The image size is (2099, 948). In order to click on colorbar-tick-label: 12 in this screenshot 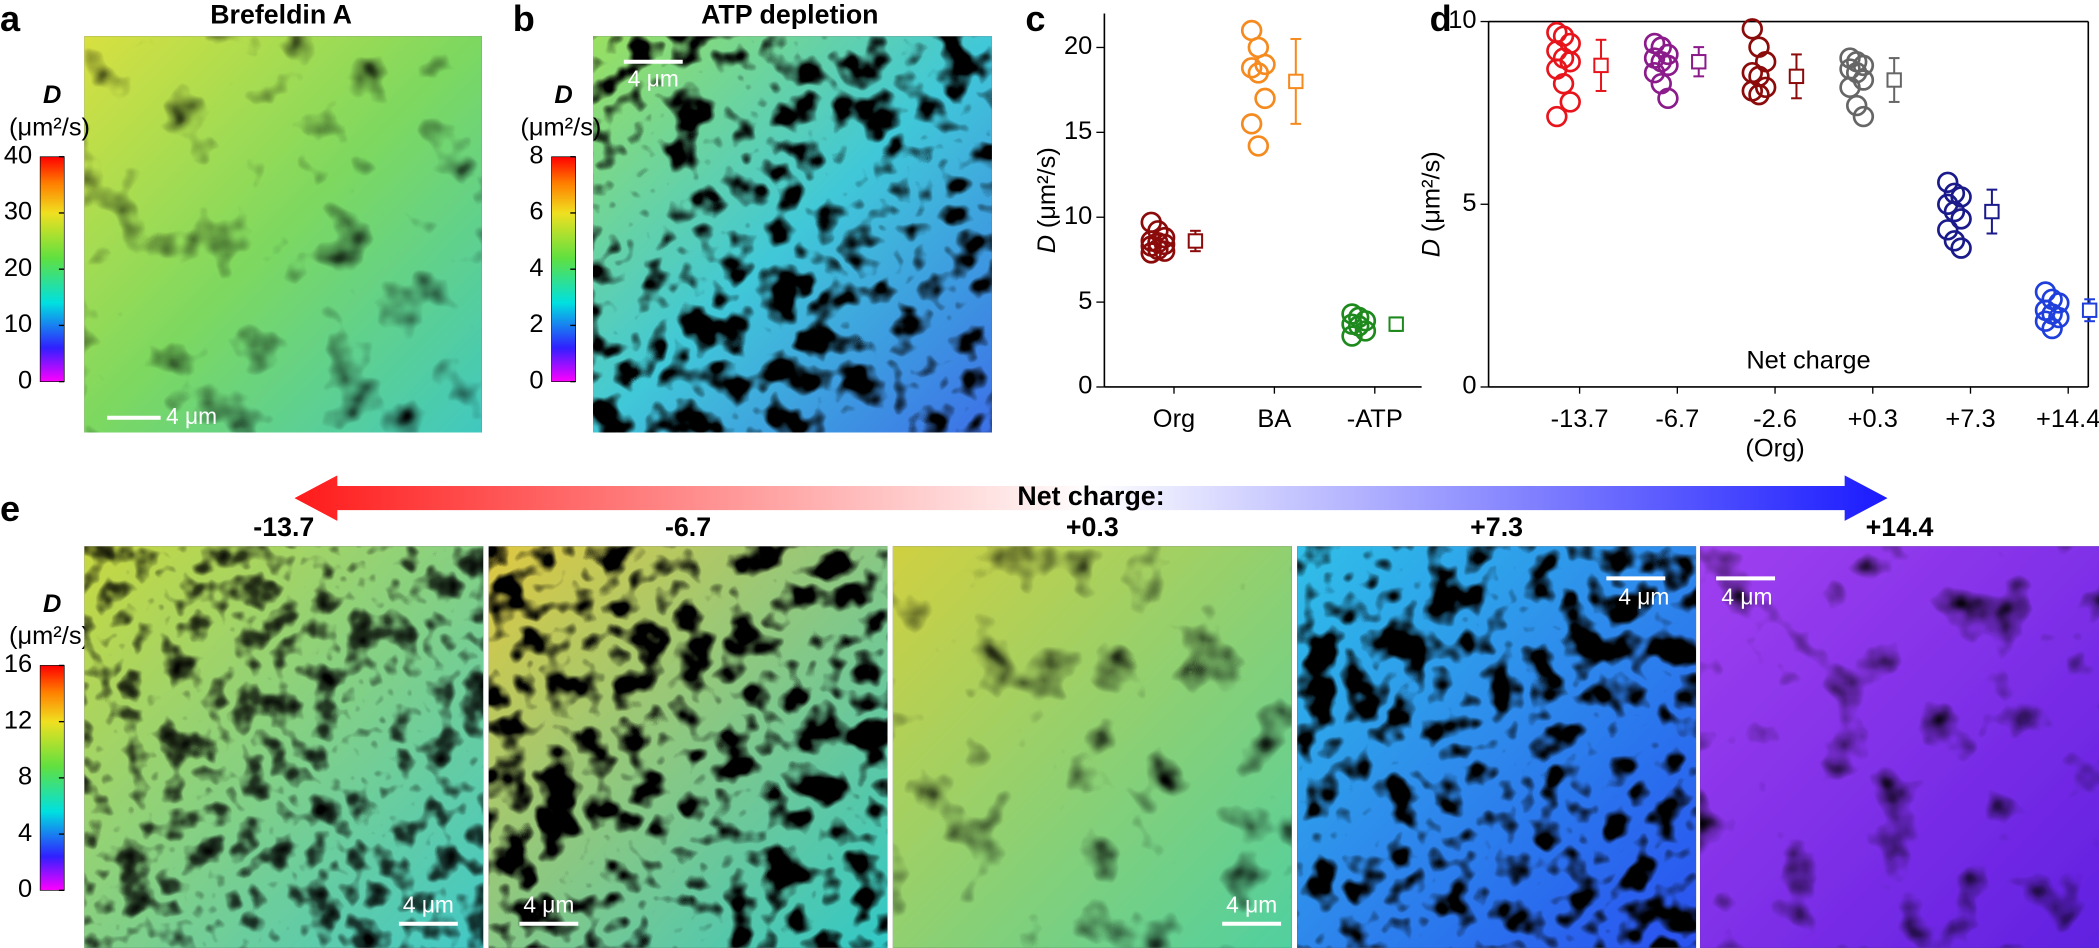, I will do `click(18, 720)`.